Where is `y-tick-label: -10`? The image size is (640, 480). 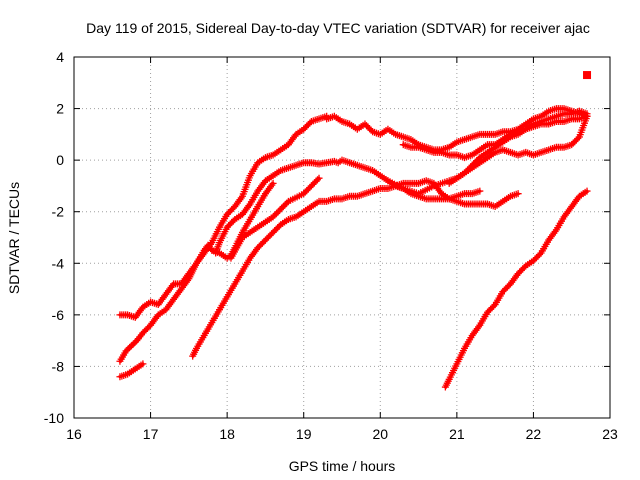 y-tick-label: -10 is located at coordinates (54, 418).